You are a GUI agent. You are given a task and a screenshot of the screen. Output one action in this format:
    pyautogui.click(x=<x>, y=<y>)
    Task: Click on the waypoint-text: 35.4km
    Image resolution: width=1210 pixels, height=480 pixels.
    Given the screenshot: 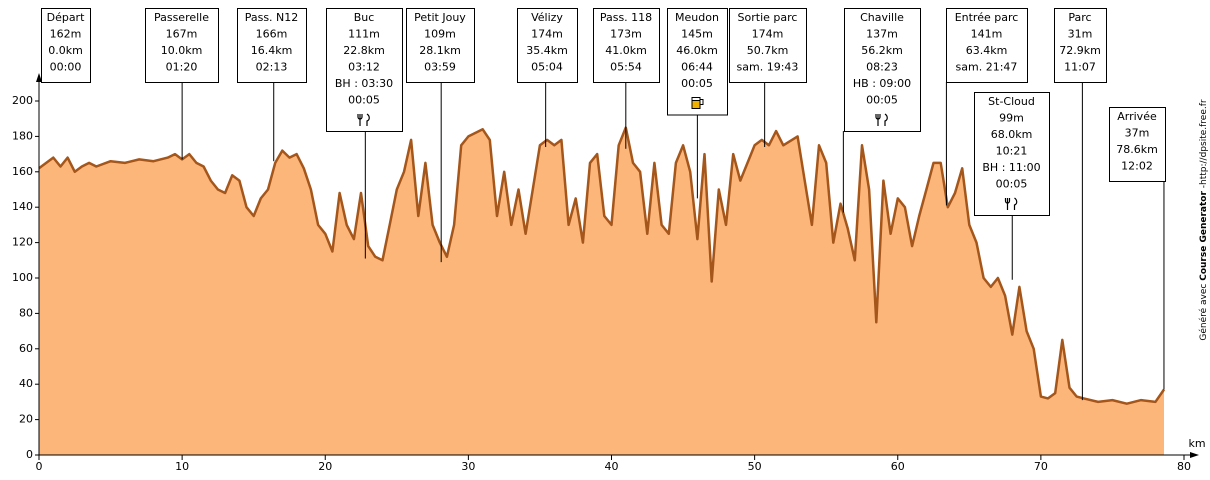 What is the action you would take?
    pyautogui.click(x=547, y=50)
    